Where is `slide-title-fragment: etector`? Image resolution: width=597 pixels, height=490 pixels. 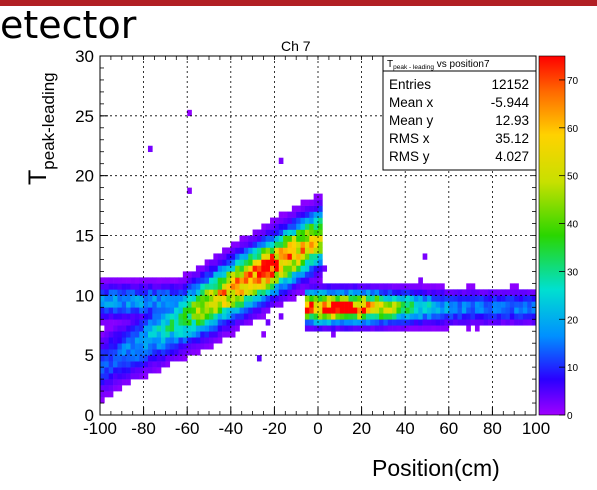 slide-title-fragment: etector is located at coordinates (68, 25).